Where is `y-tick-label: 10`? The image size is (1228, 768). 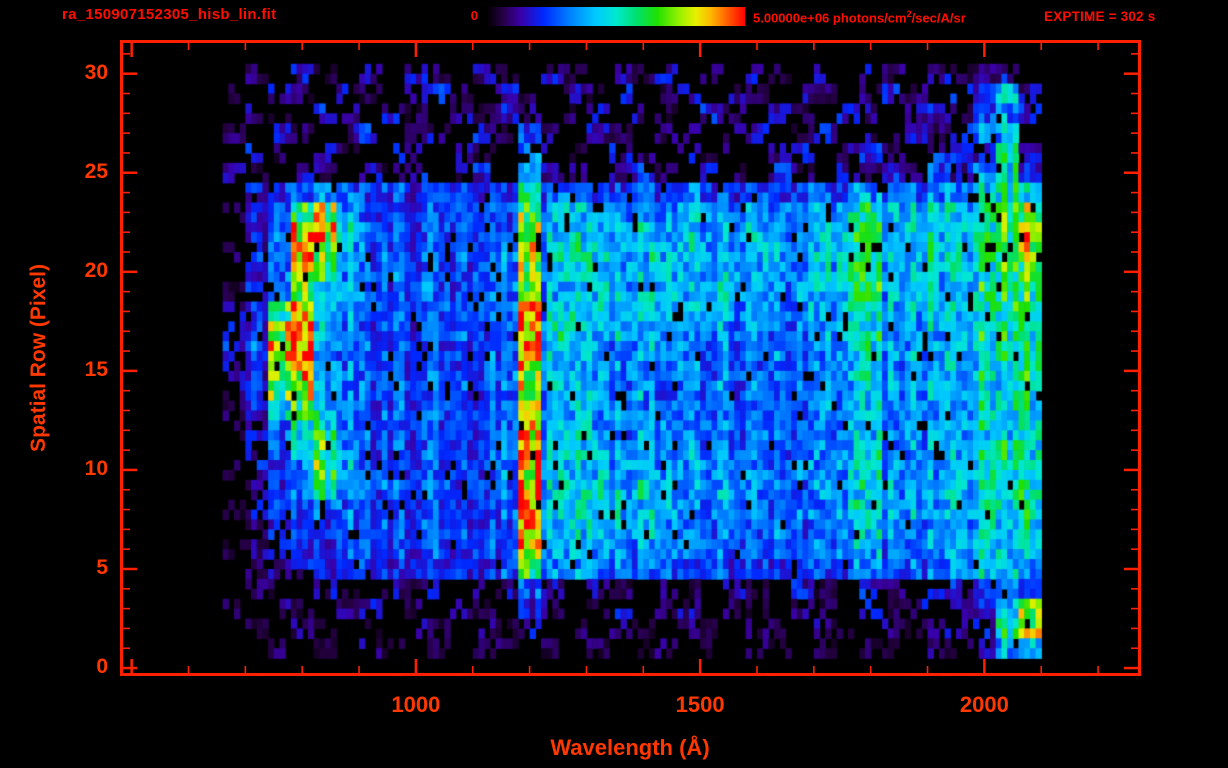
y-tick-label: 10 is located at coordinates (96, 468).